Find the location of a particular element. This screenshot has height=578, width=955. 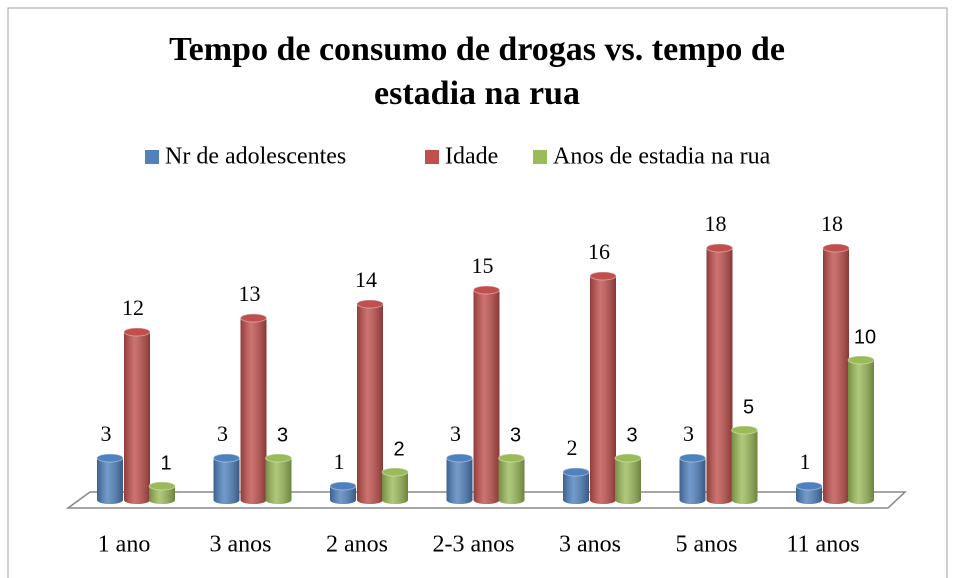

legend-label: Anos de estadia na rua is located at coordinates (662, 157).